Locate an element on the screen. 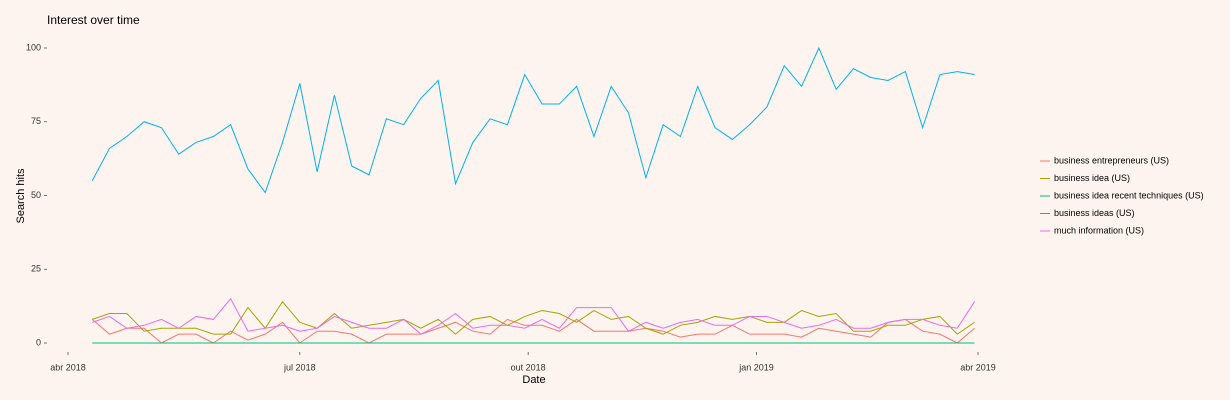  y-tick-label: 100 is located at coordinates (33, 47).